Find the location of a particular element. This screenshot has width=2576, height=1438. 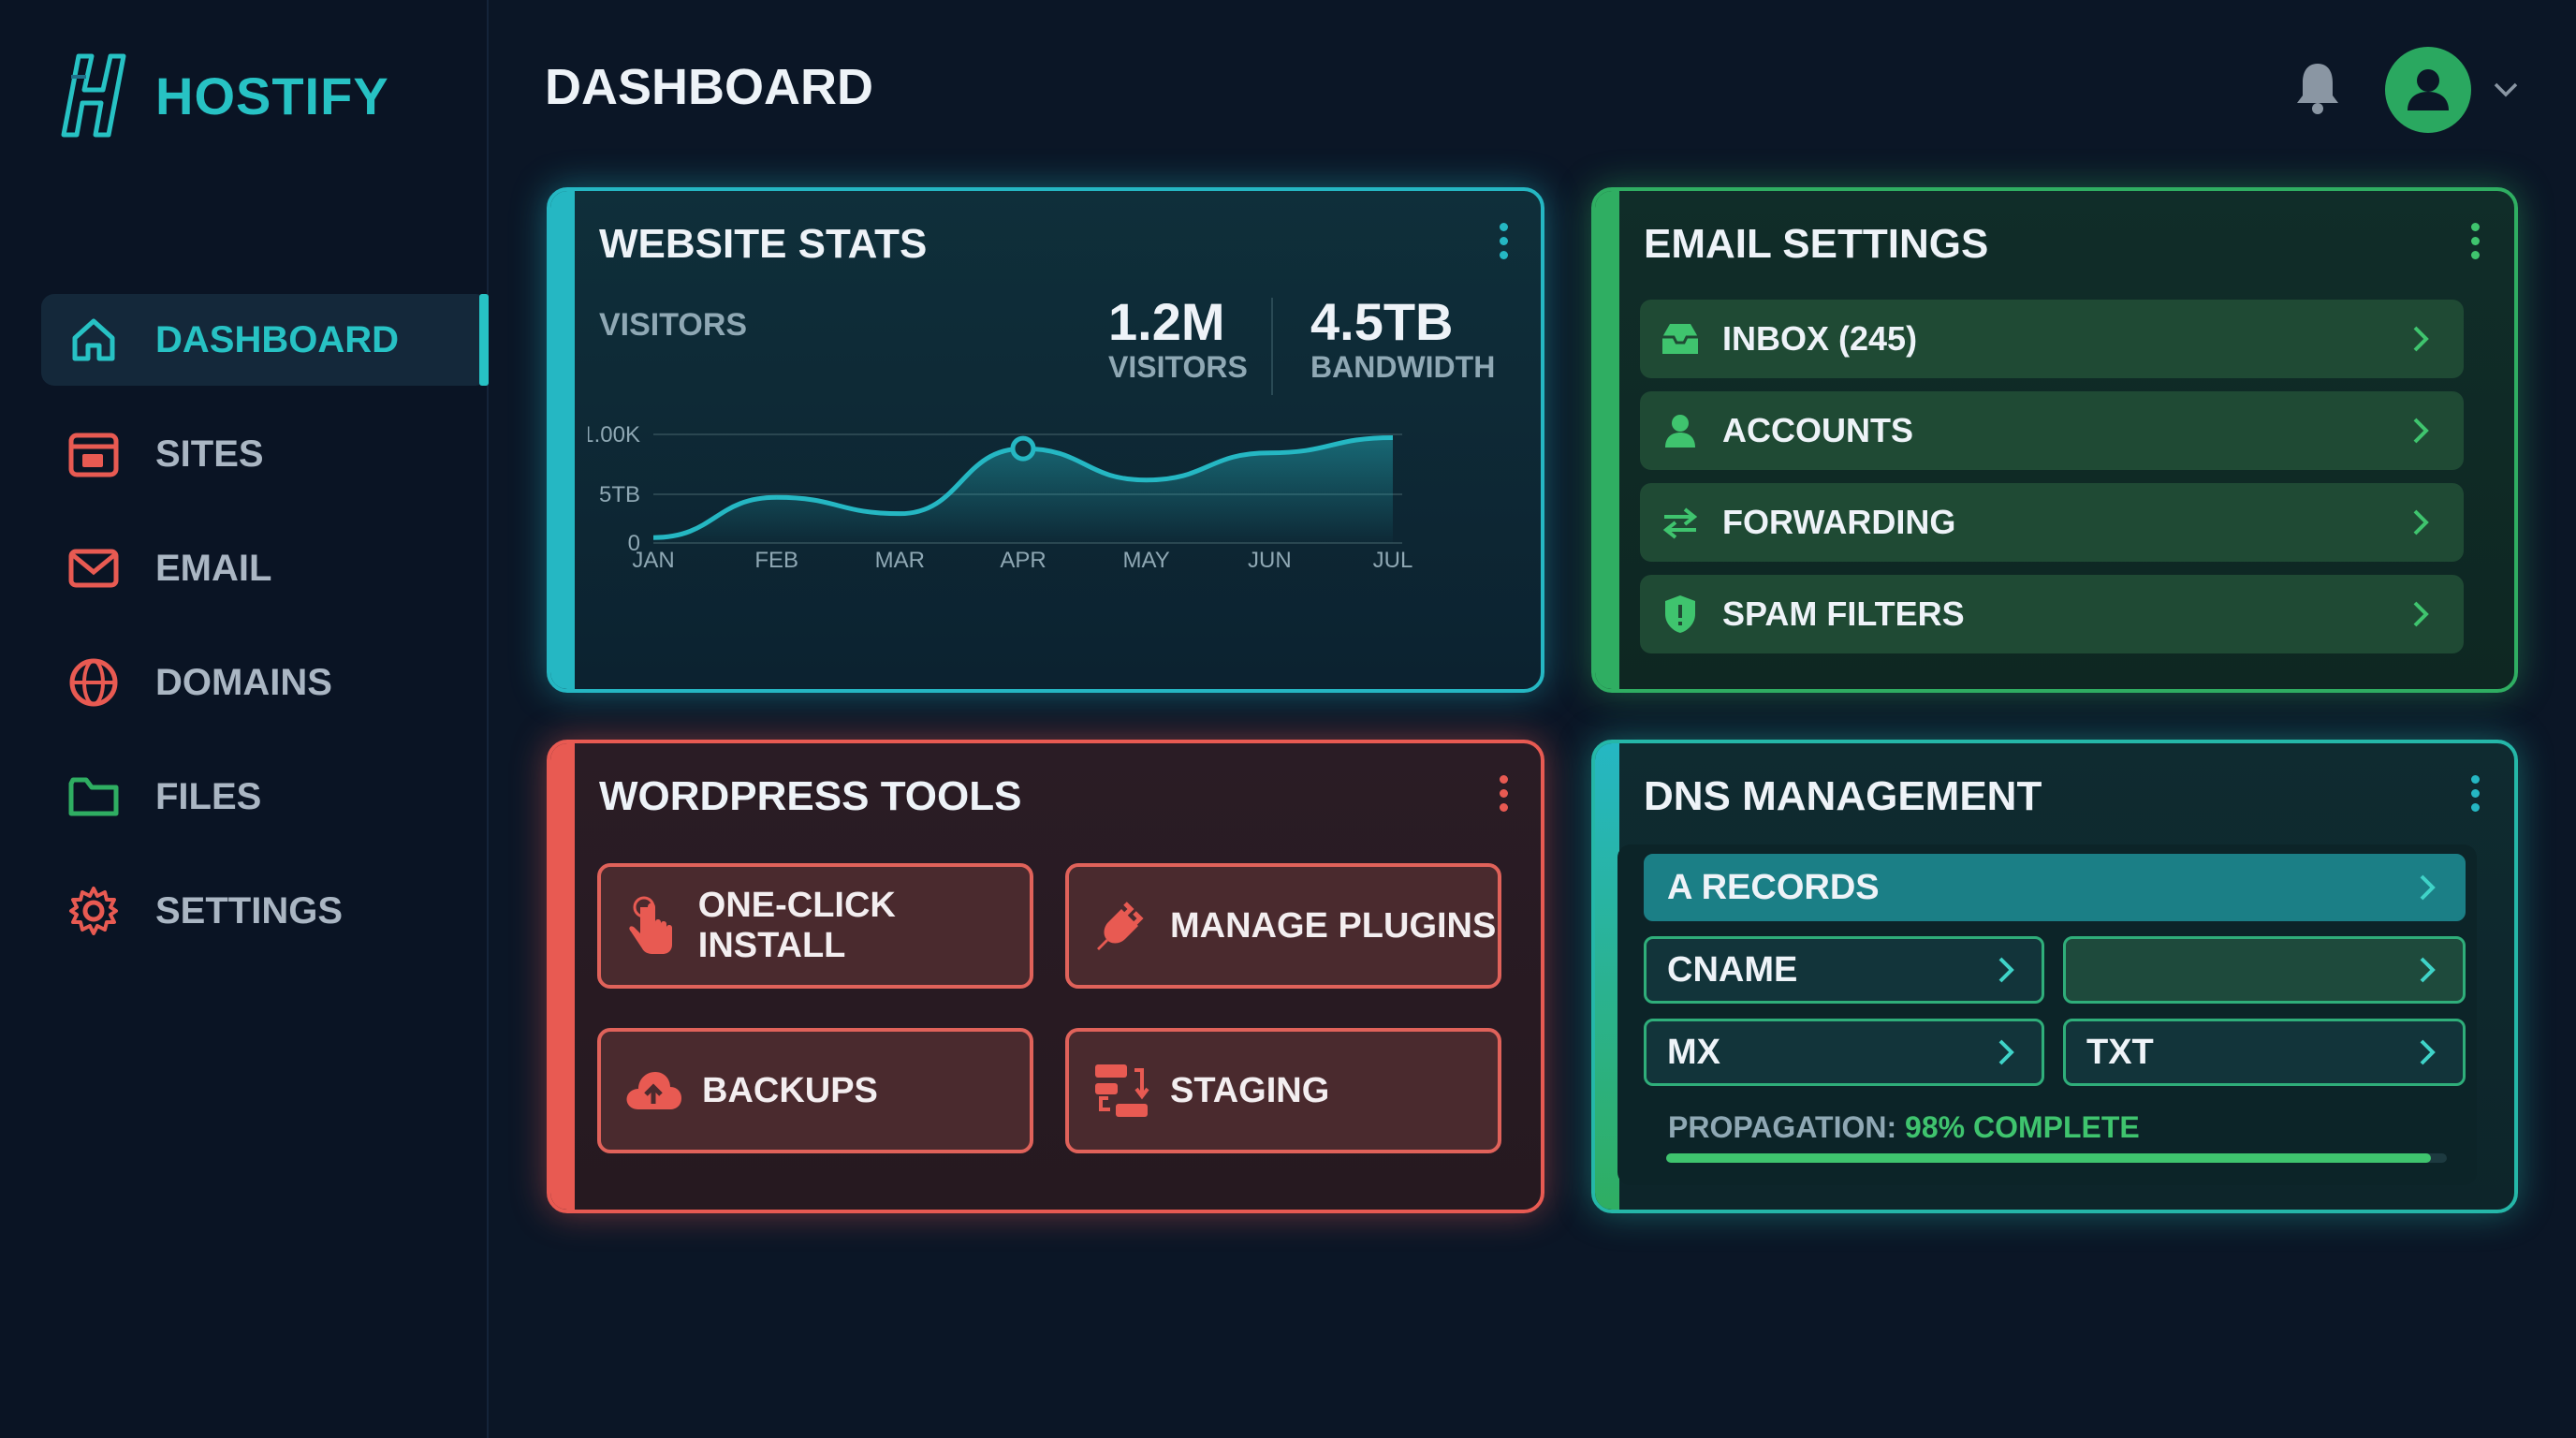

sidebar-item-label: DASHBOARD is located at coordinates (277, 339).